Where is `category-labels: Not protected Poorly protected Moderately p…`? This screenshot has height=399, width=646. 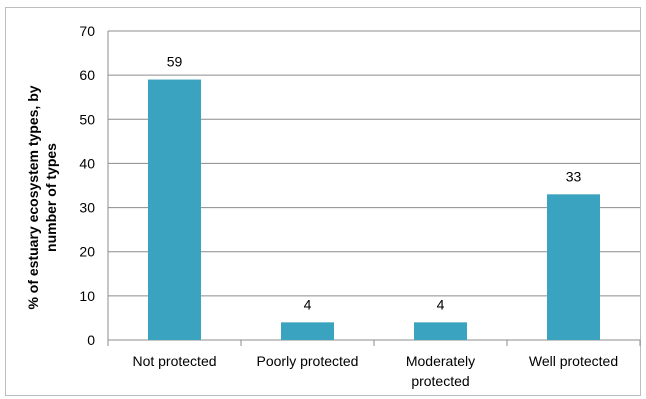
category-labels: Not protected Poorly protected Moderately p… is located at coordinates (375, 371).